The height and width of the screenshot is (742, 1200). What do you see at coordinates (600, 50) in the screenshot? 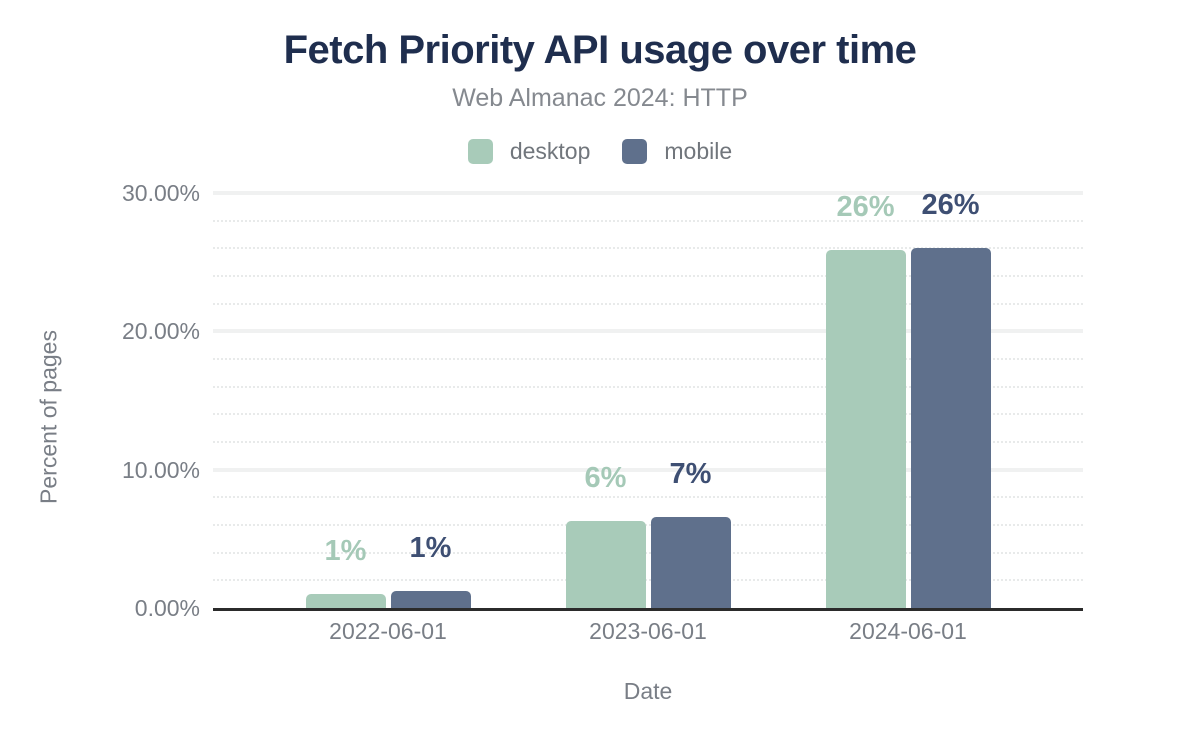
I see `chart-title: Fetch Priority API usage over time` at bounding box center [600, 50].